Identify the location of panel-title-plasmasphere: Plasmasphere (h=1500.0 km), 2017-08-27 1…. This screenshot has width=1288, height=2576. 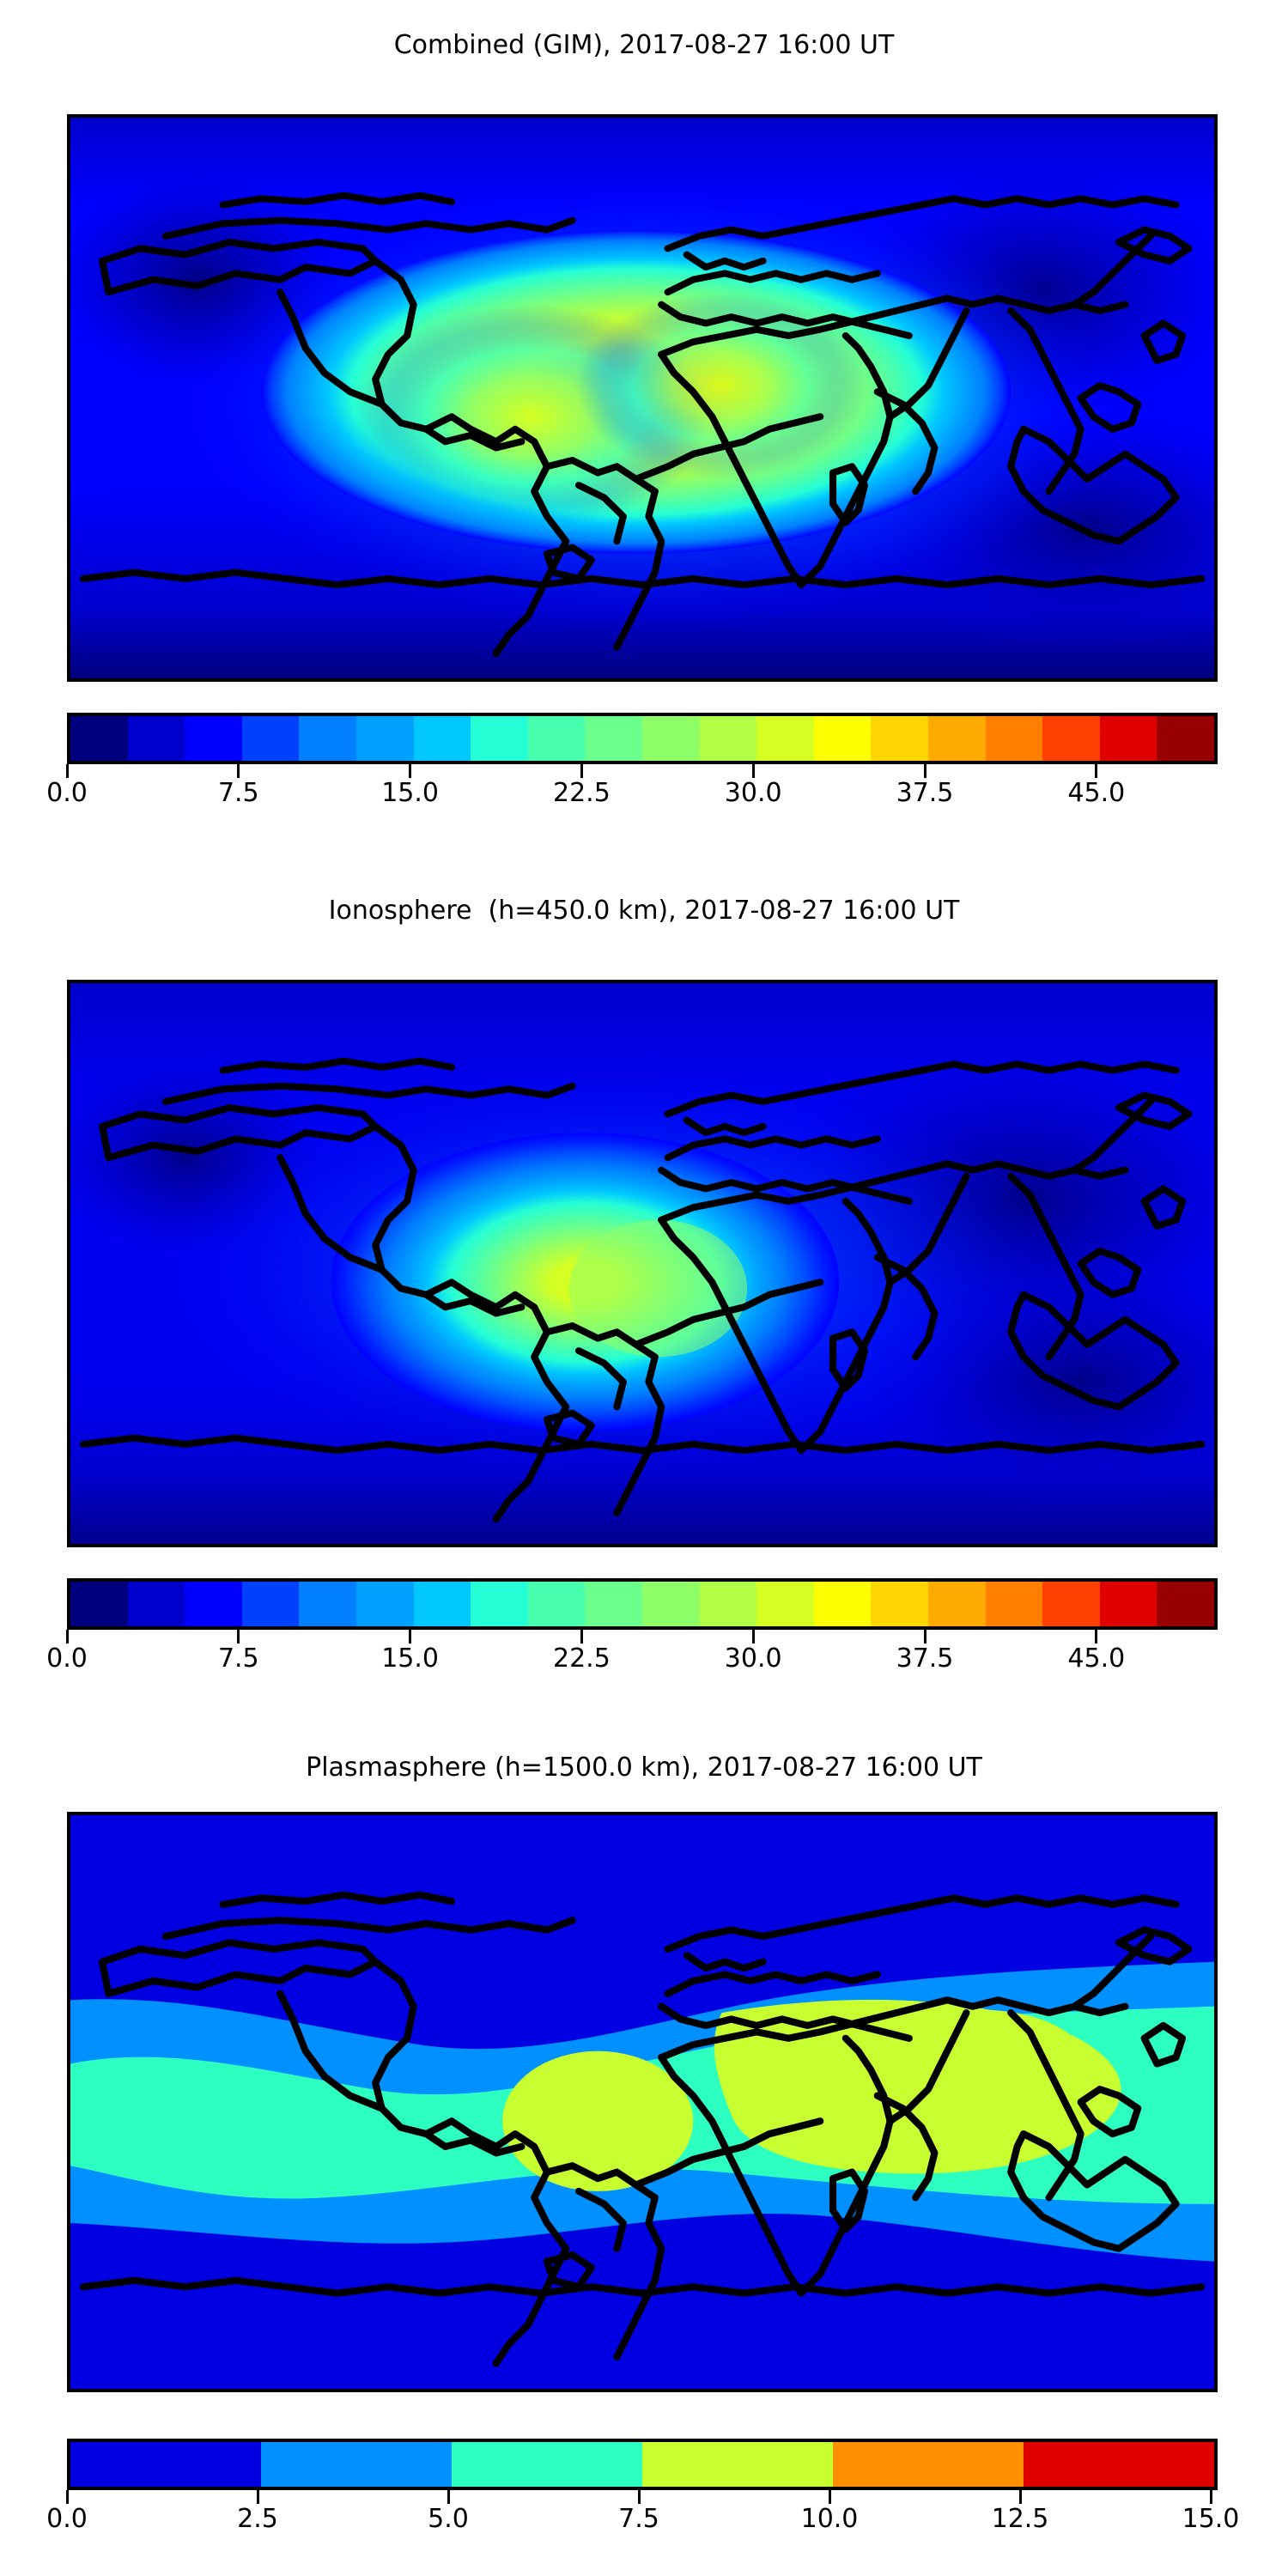
(644, 1768).